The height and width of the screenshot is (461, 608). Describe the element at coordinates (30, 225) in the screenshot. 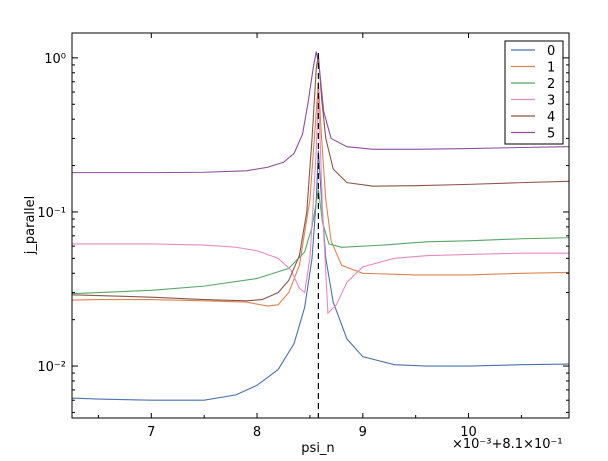

I see `y-axis-label: j_parallel` at that location.